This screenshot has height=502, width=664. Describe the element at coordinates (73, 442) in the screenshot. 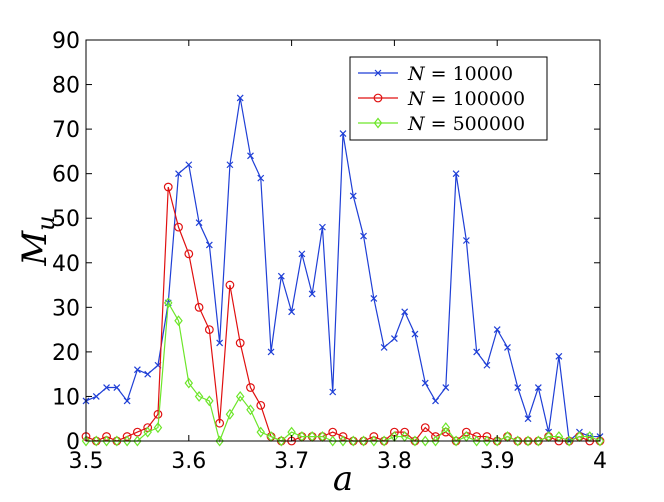

I see `y-tick-label: 0` at that location.